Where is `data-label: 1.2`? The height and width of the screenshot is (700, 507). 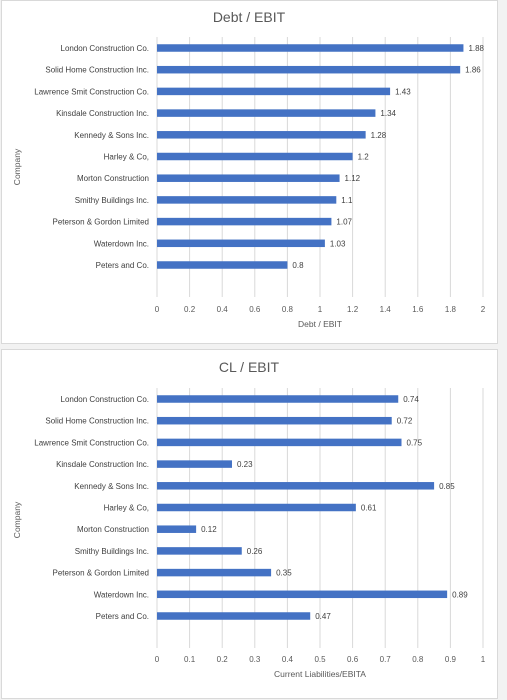 data-label: 1.2 is located at coordinates (364, 157).